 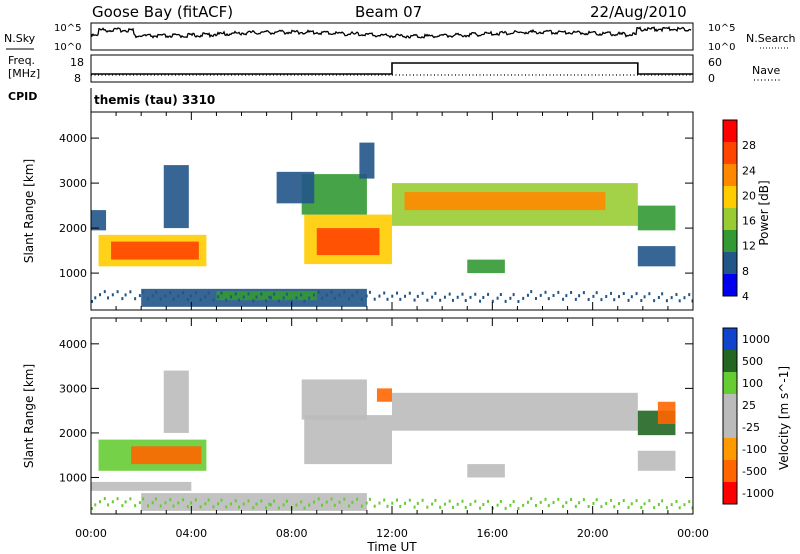 I want to click on power-ytick-label-0: 1000, so click(x=73, y=273).